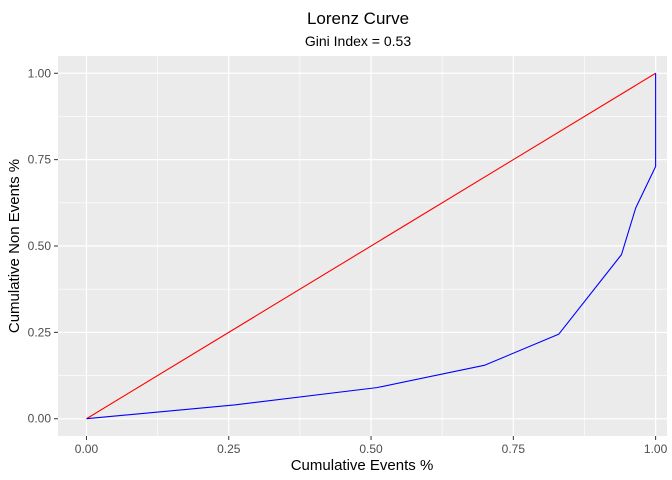  What do you see at coordinates (40, 73) in the screenshot?
I see `y-tick-label: 1.00` at bounding box center [40, 73].